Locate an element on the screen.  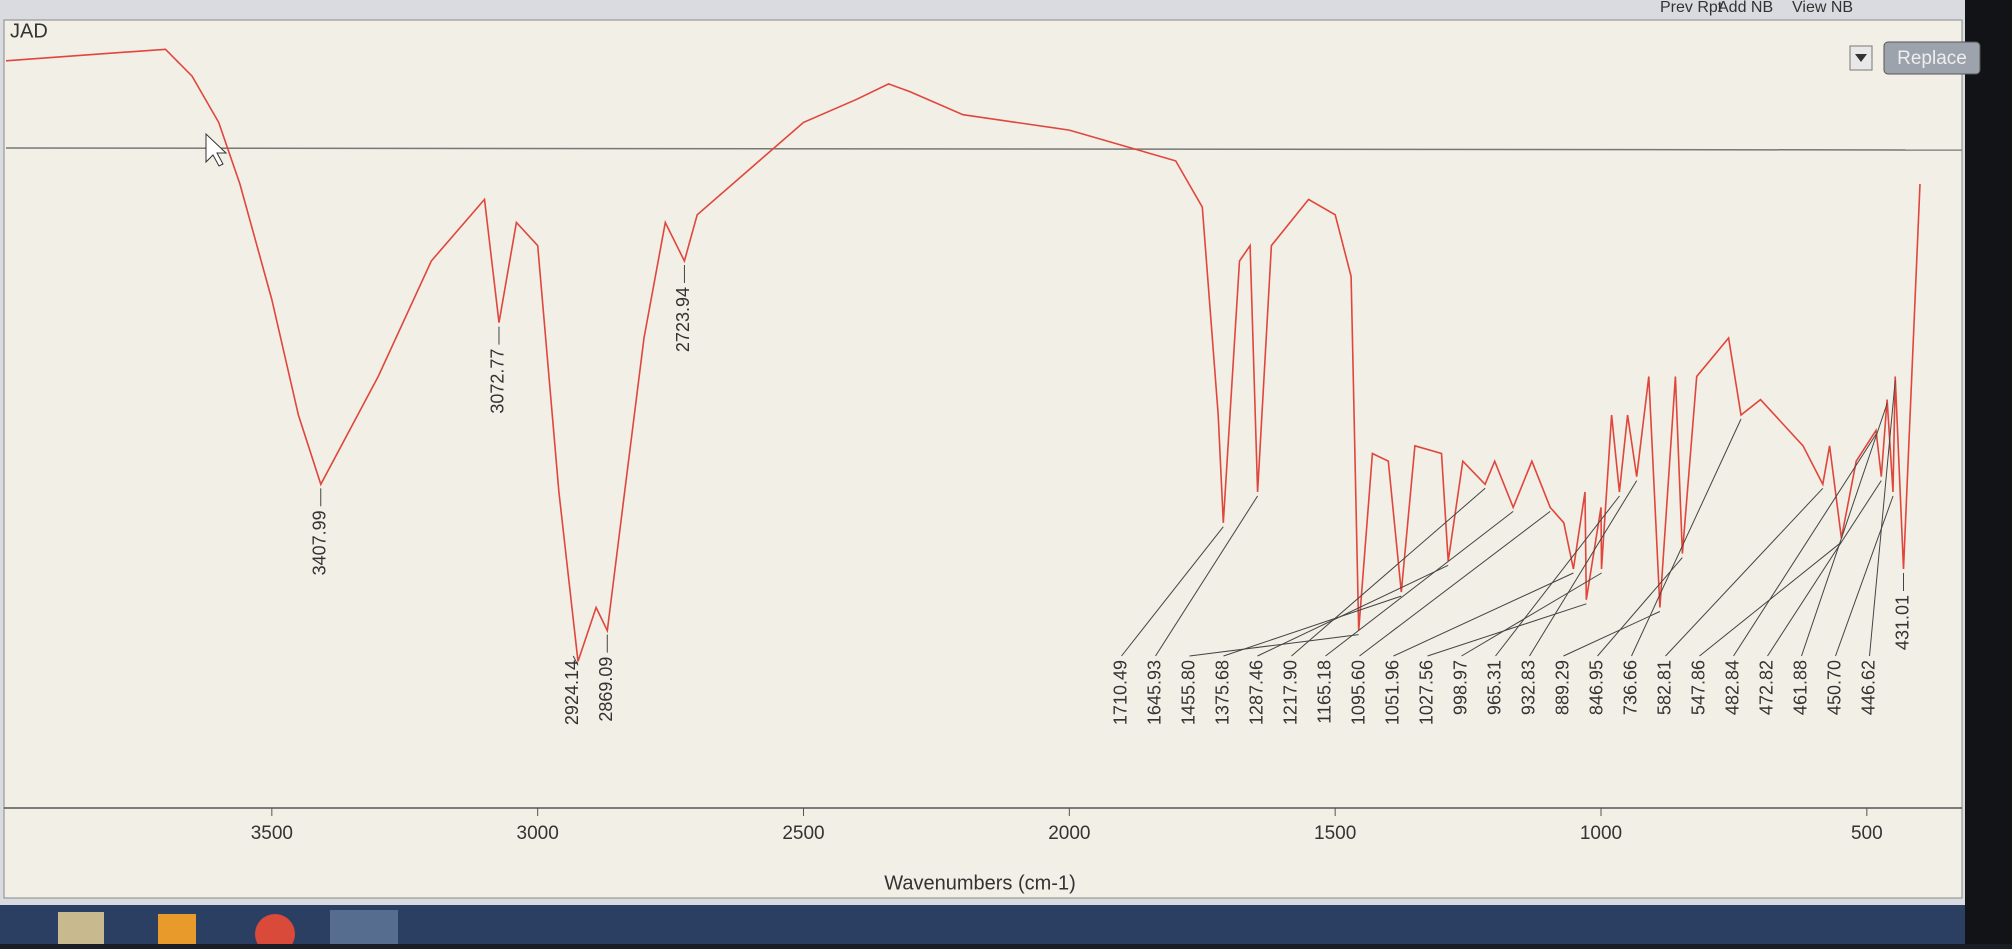
toolbar-item: Prev Rpt is located at coordinates (1691, 8).